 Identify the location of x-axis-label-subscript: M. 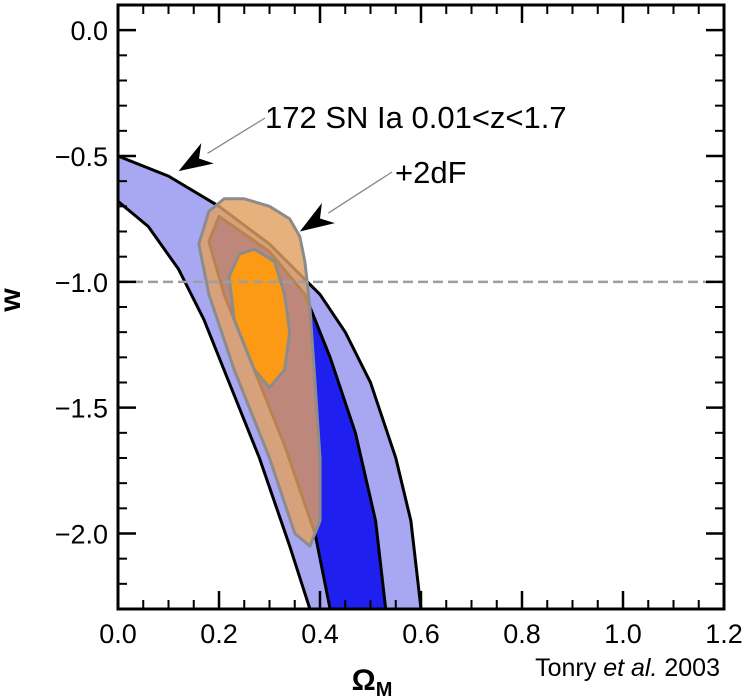
(384, 689).